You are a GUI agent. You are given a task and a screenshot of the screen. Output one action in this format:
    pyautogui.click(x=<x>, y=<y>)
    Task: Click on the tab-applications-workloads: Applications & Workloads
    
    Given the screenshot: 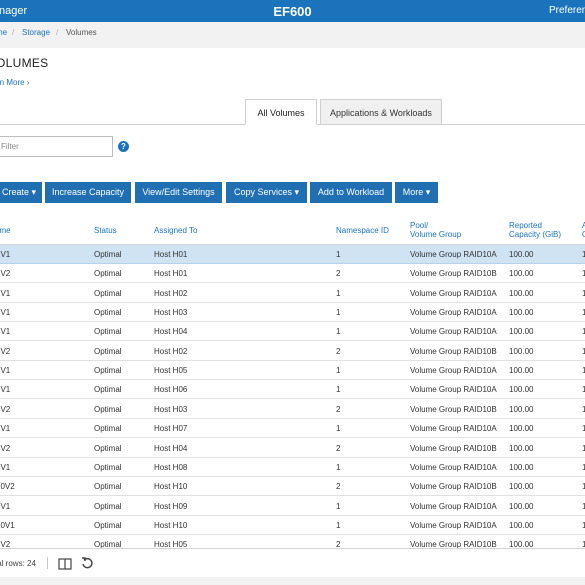 What is the action you would take?
    pyautogui.click(x=381, y=112)
    